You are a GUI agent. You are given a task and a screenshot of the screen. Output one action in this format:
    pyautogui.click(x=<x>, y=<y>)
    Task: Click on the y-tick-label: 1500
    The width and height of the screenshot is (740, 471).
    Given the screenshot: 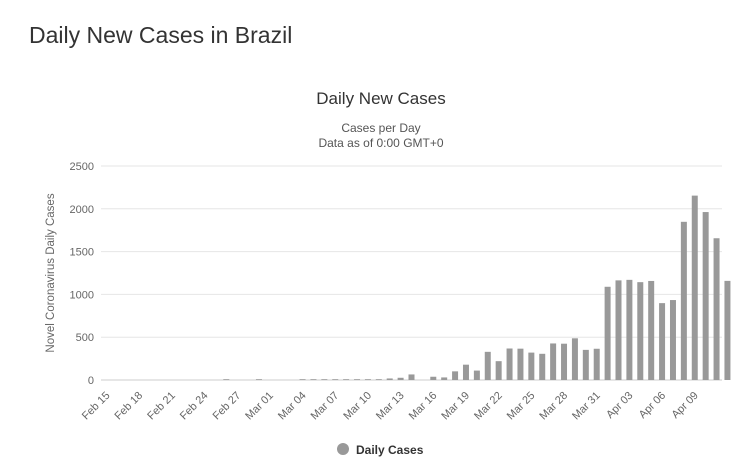 What is the action you would take?
    pyautogui.click(x=82, y=253)
    